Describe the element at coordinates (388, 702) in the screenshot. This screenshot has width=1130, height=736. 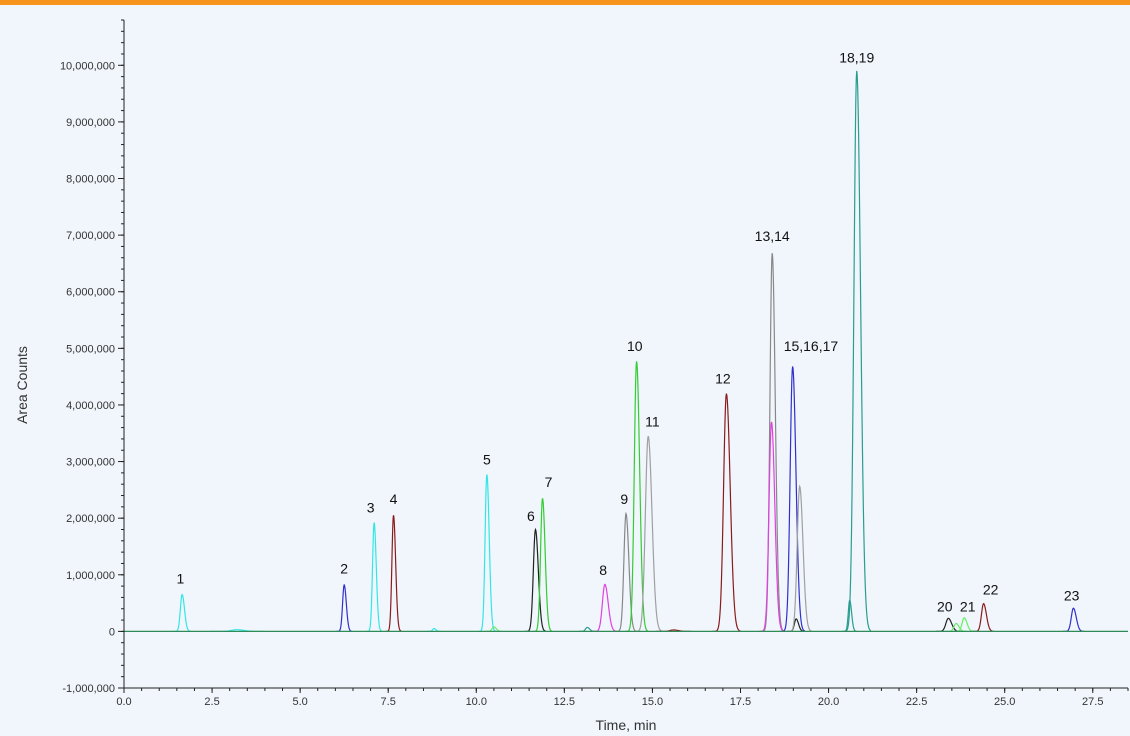
I see `x-tick-label: 7.5` at that location.